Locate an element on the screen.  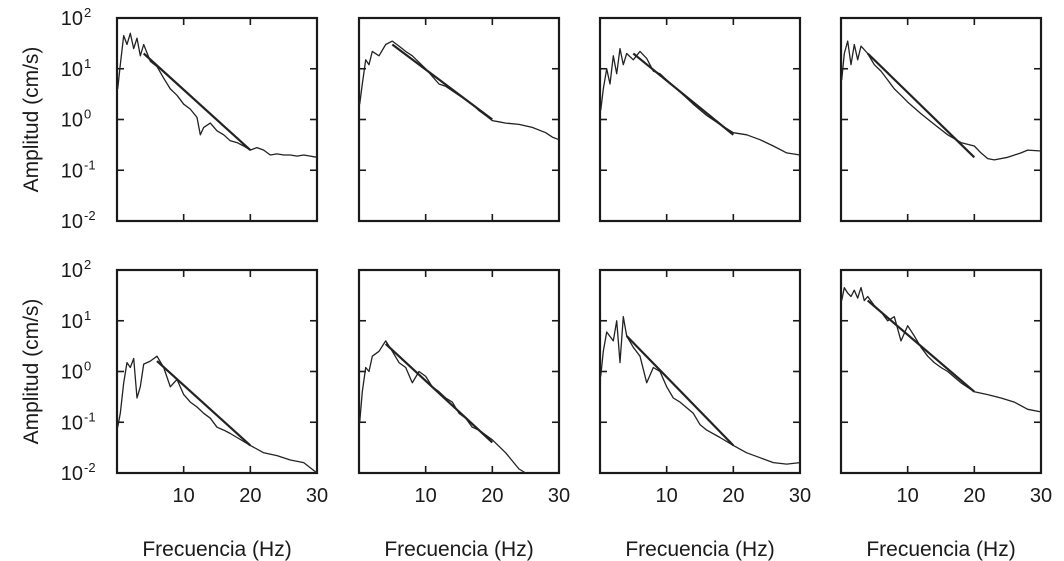
spectrum-panel-2-2: 10 20 30 Frecuencia (Hz) is located at coordinates (463, 414).